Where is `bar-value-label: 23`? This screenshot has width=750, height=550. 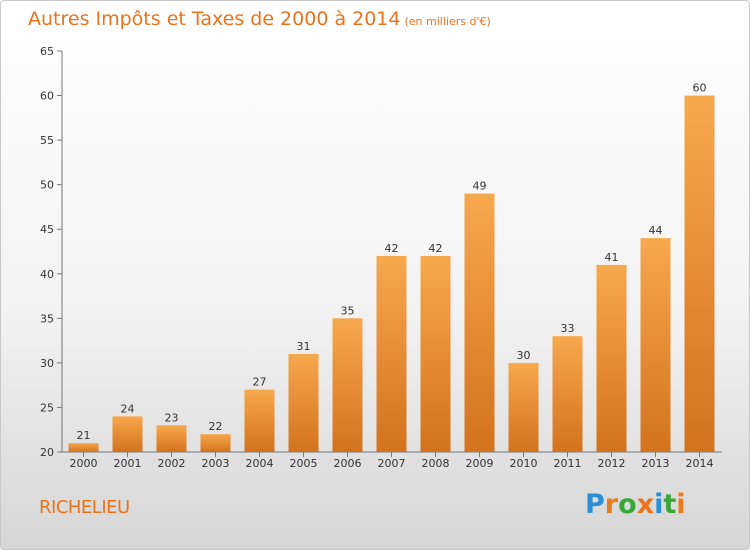 bar-value-label: 23 is located at coordinates (172, 417).